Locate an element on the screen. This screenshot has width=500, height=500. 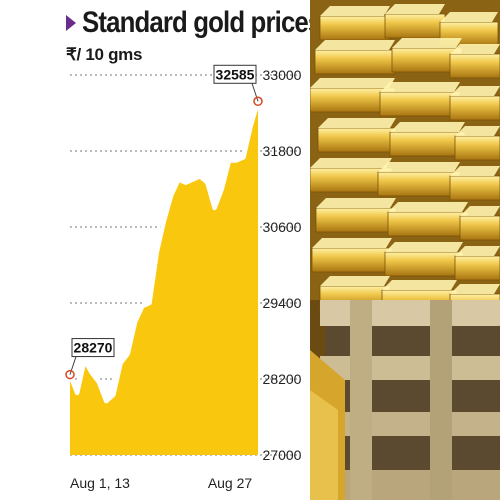
title-marker-icon is located at coordinates (71, 23).